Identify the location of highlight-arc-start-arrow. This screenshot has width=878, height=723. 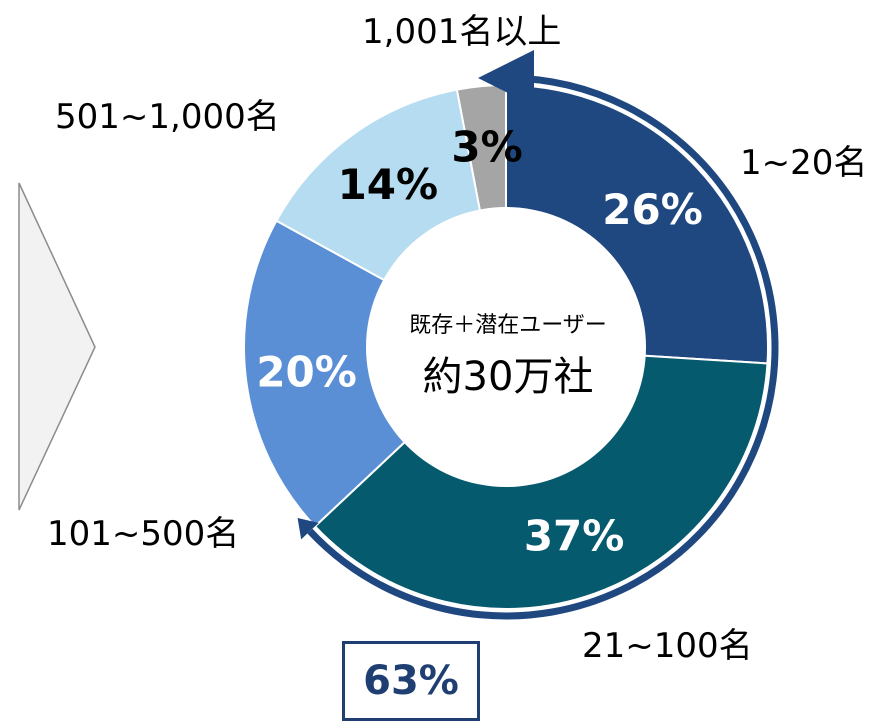
(308, 529).